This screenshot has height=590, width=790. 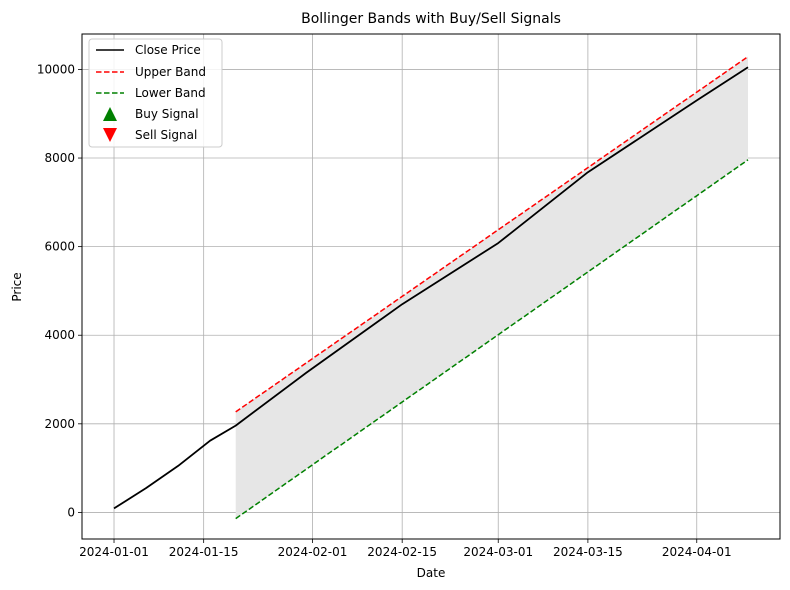 What do you see at coordinates (697, 552) in the screenshot?
I see `x-tick-label: 2024-04-01` at bounding box center [697, 552].